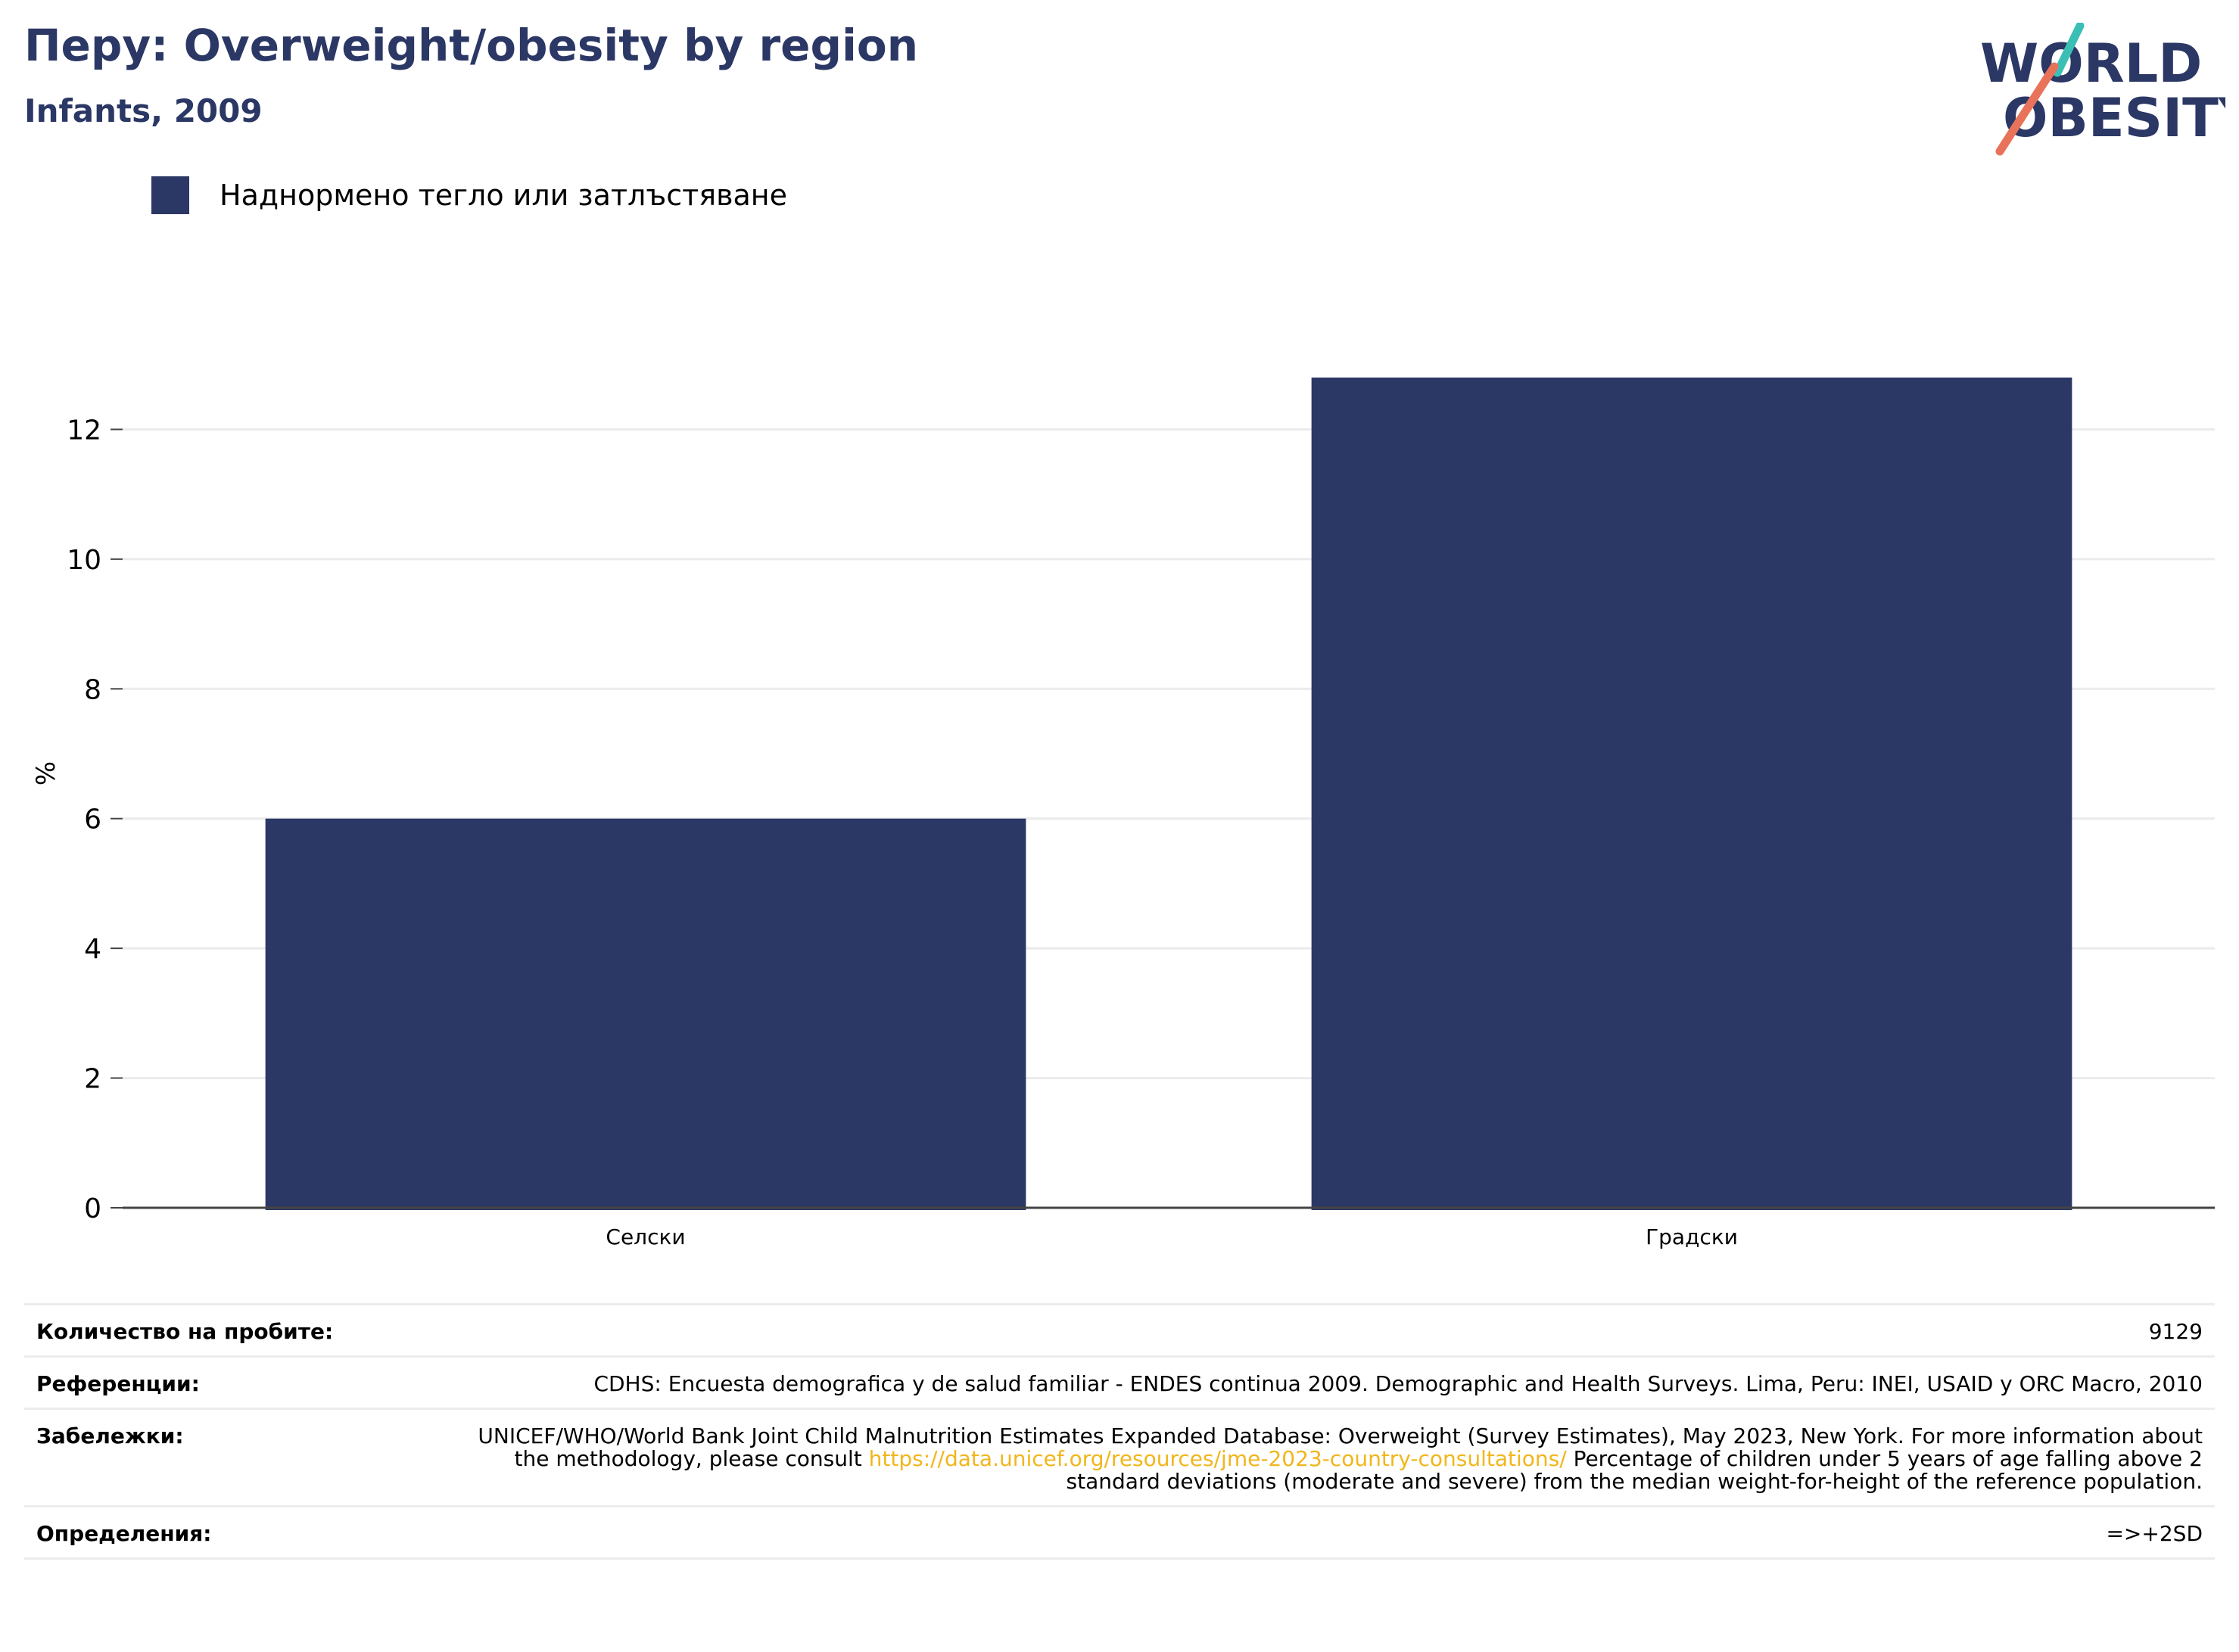  Describe the element at coordinates (46, 773) in the screenshot. I see `y-axis-label: %` at that location.